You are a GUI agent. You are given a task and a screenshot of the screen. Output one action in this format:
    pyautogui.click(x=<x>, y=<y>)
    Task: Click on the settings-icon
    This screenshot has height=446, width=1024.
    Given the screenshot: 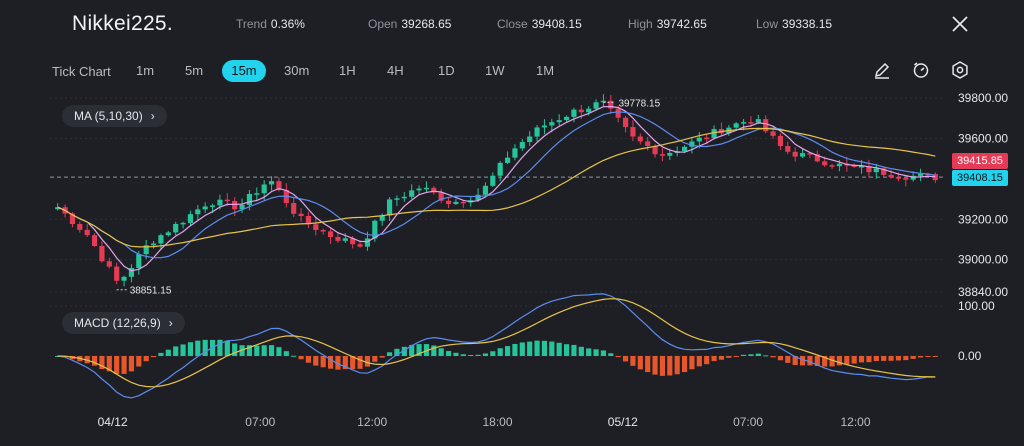 What is the action you would take?
    pyautogui.click(x=960, y=70)
    